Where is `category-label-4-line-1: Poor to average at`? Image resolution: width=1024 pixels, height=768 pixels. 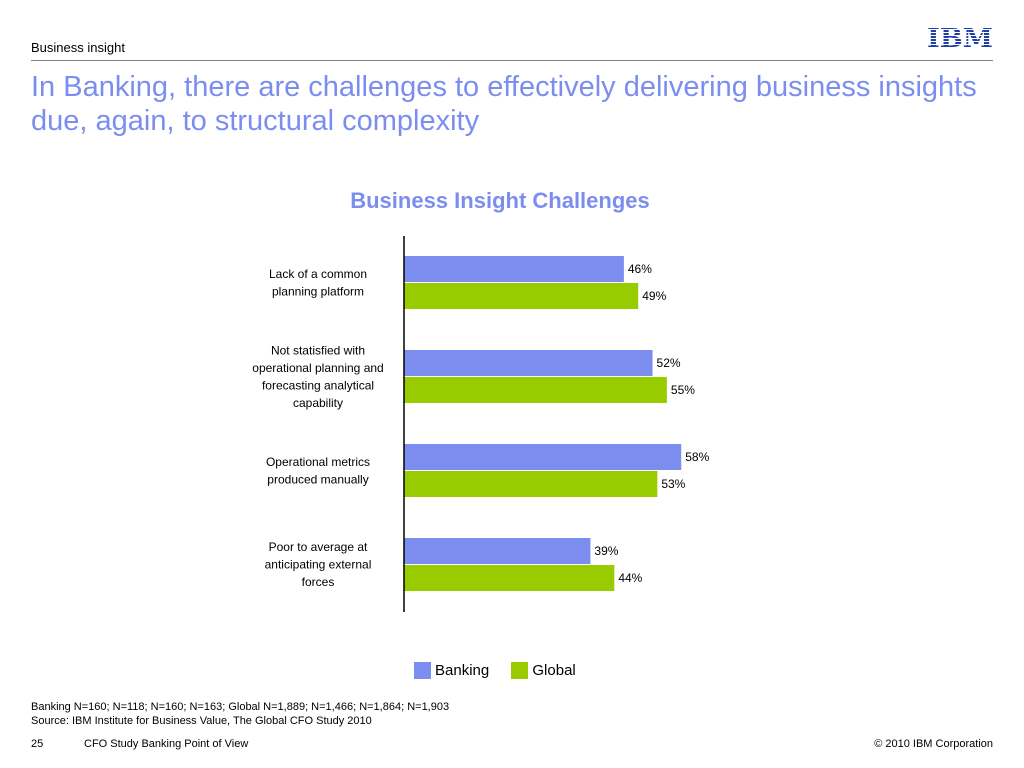
category-label-4-line-1: Poor to average at is located at coordinates (318, 547).